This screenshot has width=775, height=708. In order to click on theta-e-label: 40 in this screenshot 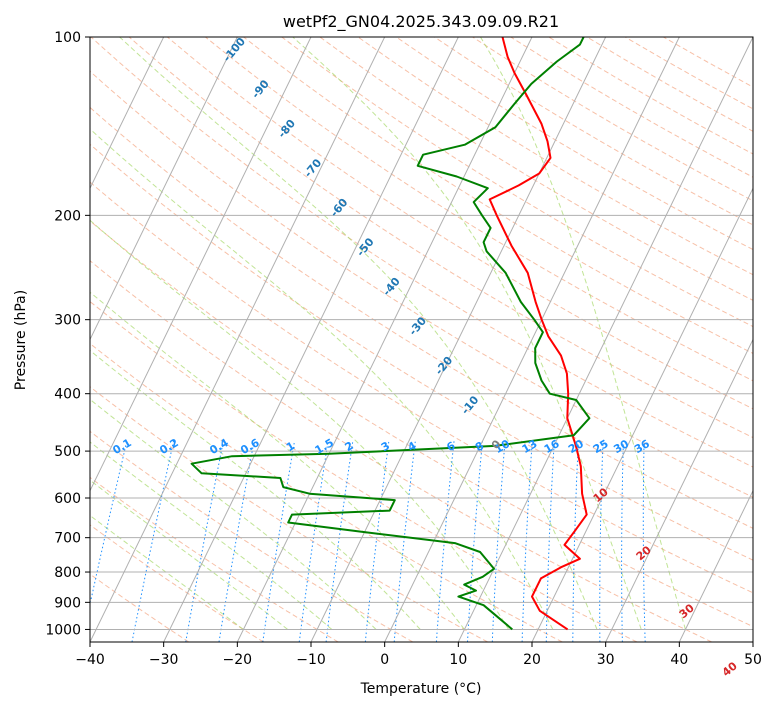, I will do `click(730, 669)`.